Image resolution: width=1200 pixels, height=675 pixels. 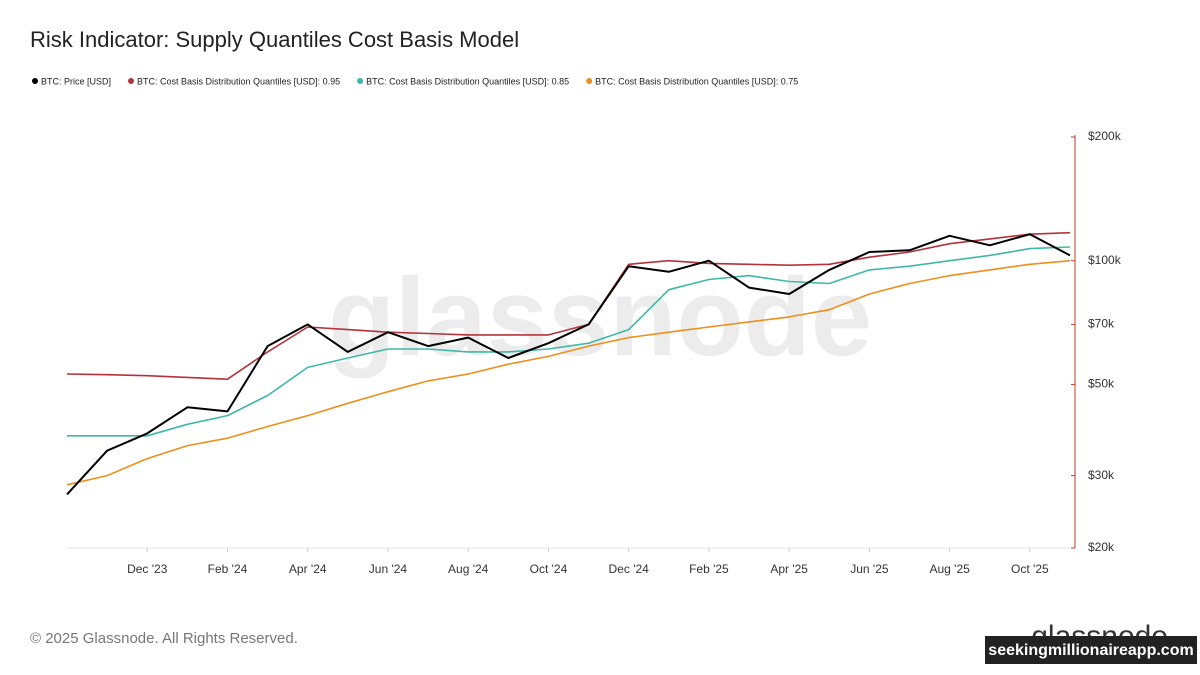 What do you see at coordinates (629, 569) in the screenshot?
I see `x-tick-label: Dec '24` at bounding box center [629, 569].